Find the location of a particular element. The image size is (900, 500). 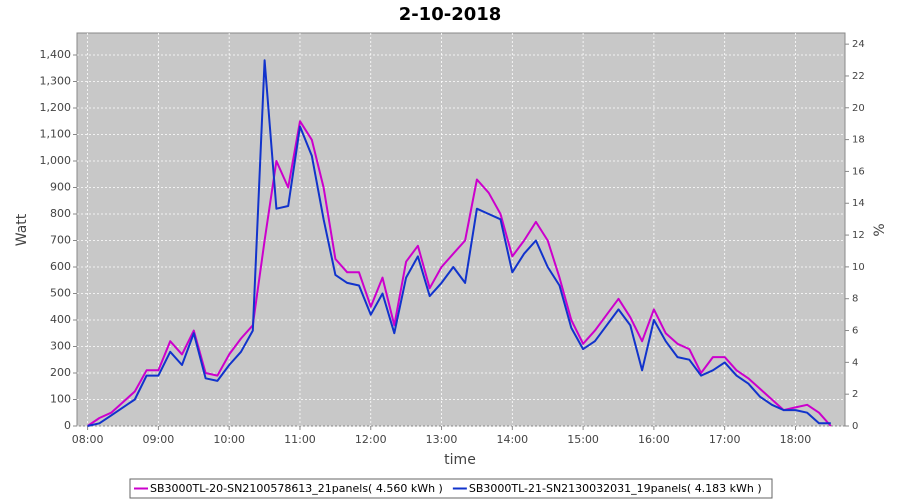

x-tick-label: 18:00 is located at coordinates (796, 439).